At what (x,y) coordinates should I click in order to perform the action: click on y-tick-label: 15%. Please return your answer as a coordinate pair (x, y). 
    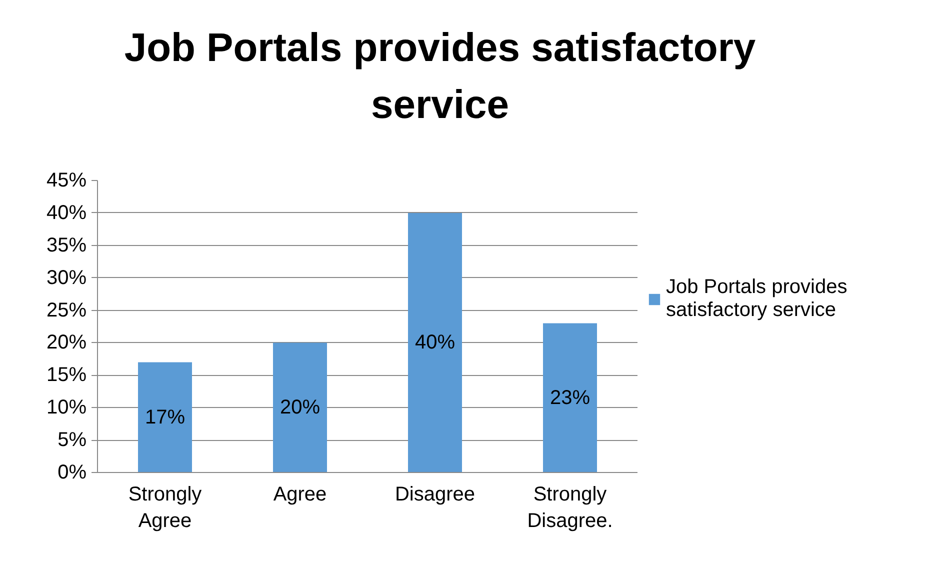
    Looking at the image, I should click on (66, 375).